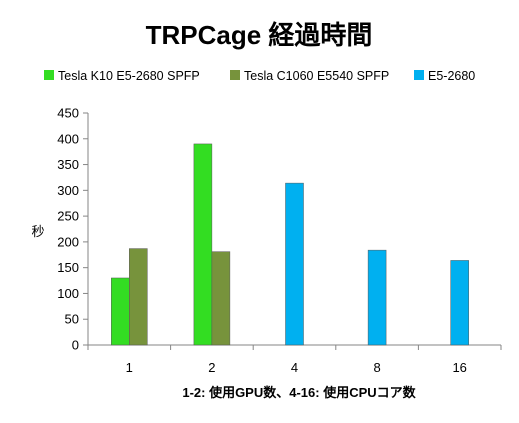 This screenshot has height=423, width=519. Describe the element at coordinates (316, 76) in the screenshot. I see `legend-label: Tesla C1060 E5540 SPFP` at that location.